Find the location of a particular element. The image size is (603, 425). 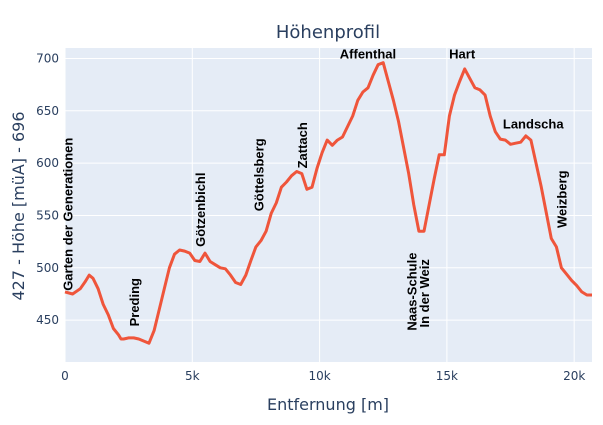

y-tick-label: 450 is located at coordinates (47, 320).